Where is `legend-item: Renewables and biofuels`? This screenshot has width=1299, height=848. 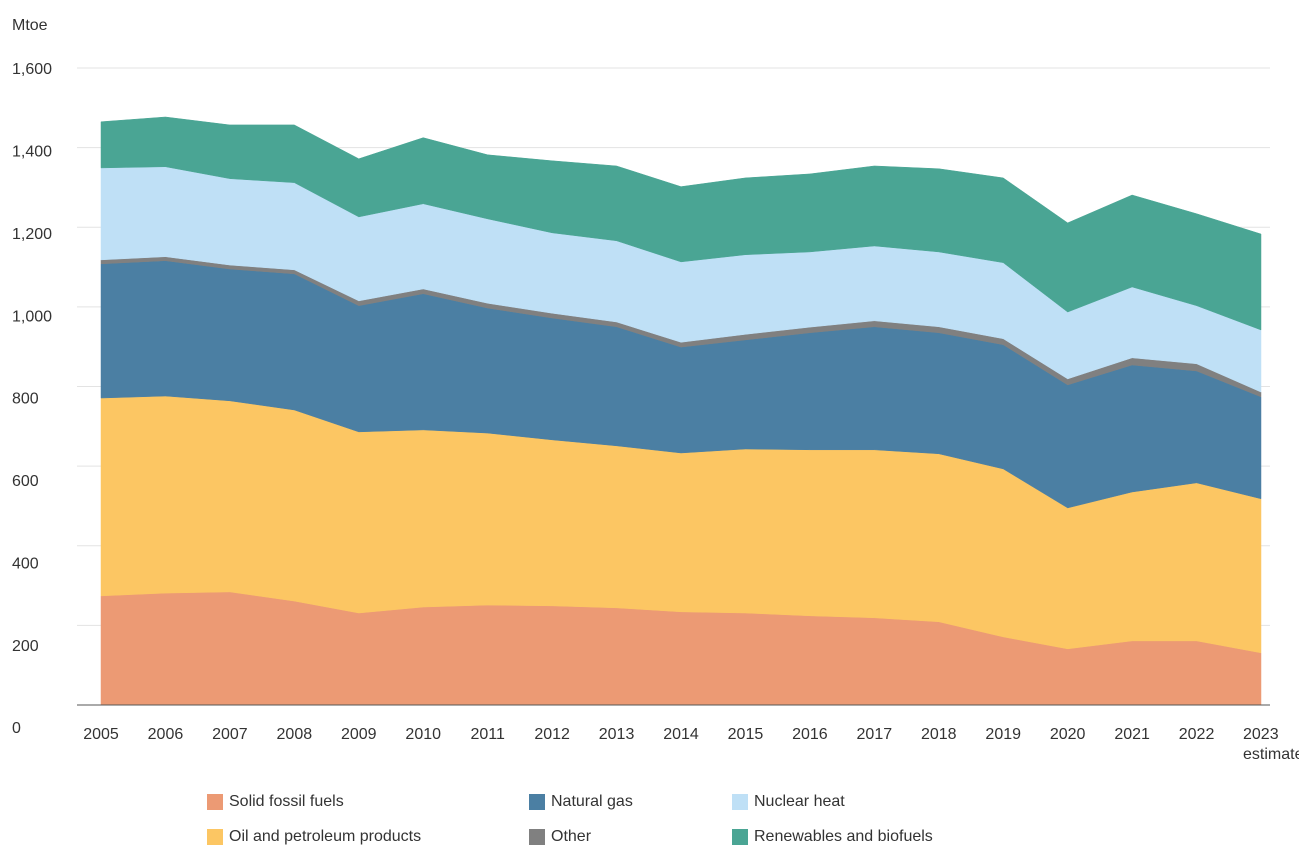
legend-item: Renewables and biofuels is located at coordinates (832, 837).